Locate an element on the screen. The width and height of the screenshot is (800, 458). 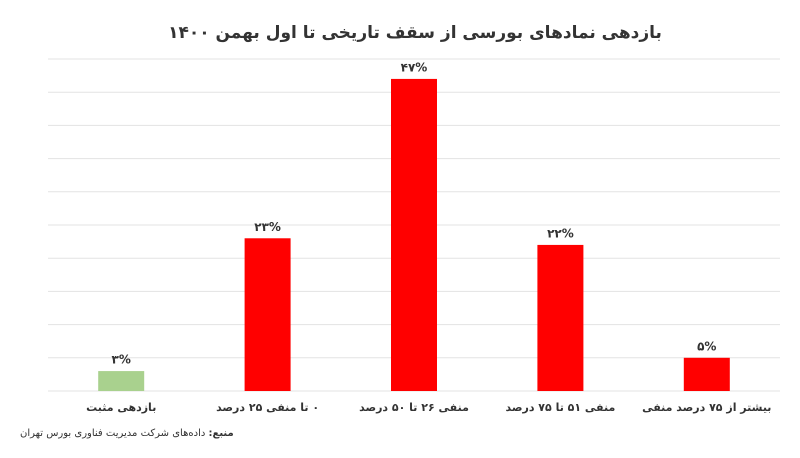
data-label: ۵% is located at coordinates (706, 346).